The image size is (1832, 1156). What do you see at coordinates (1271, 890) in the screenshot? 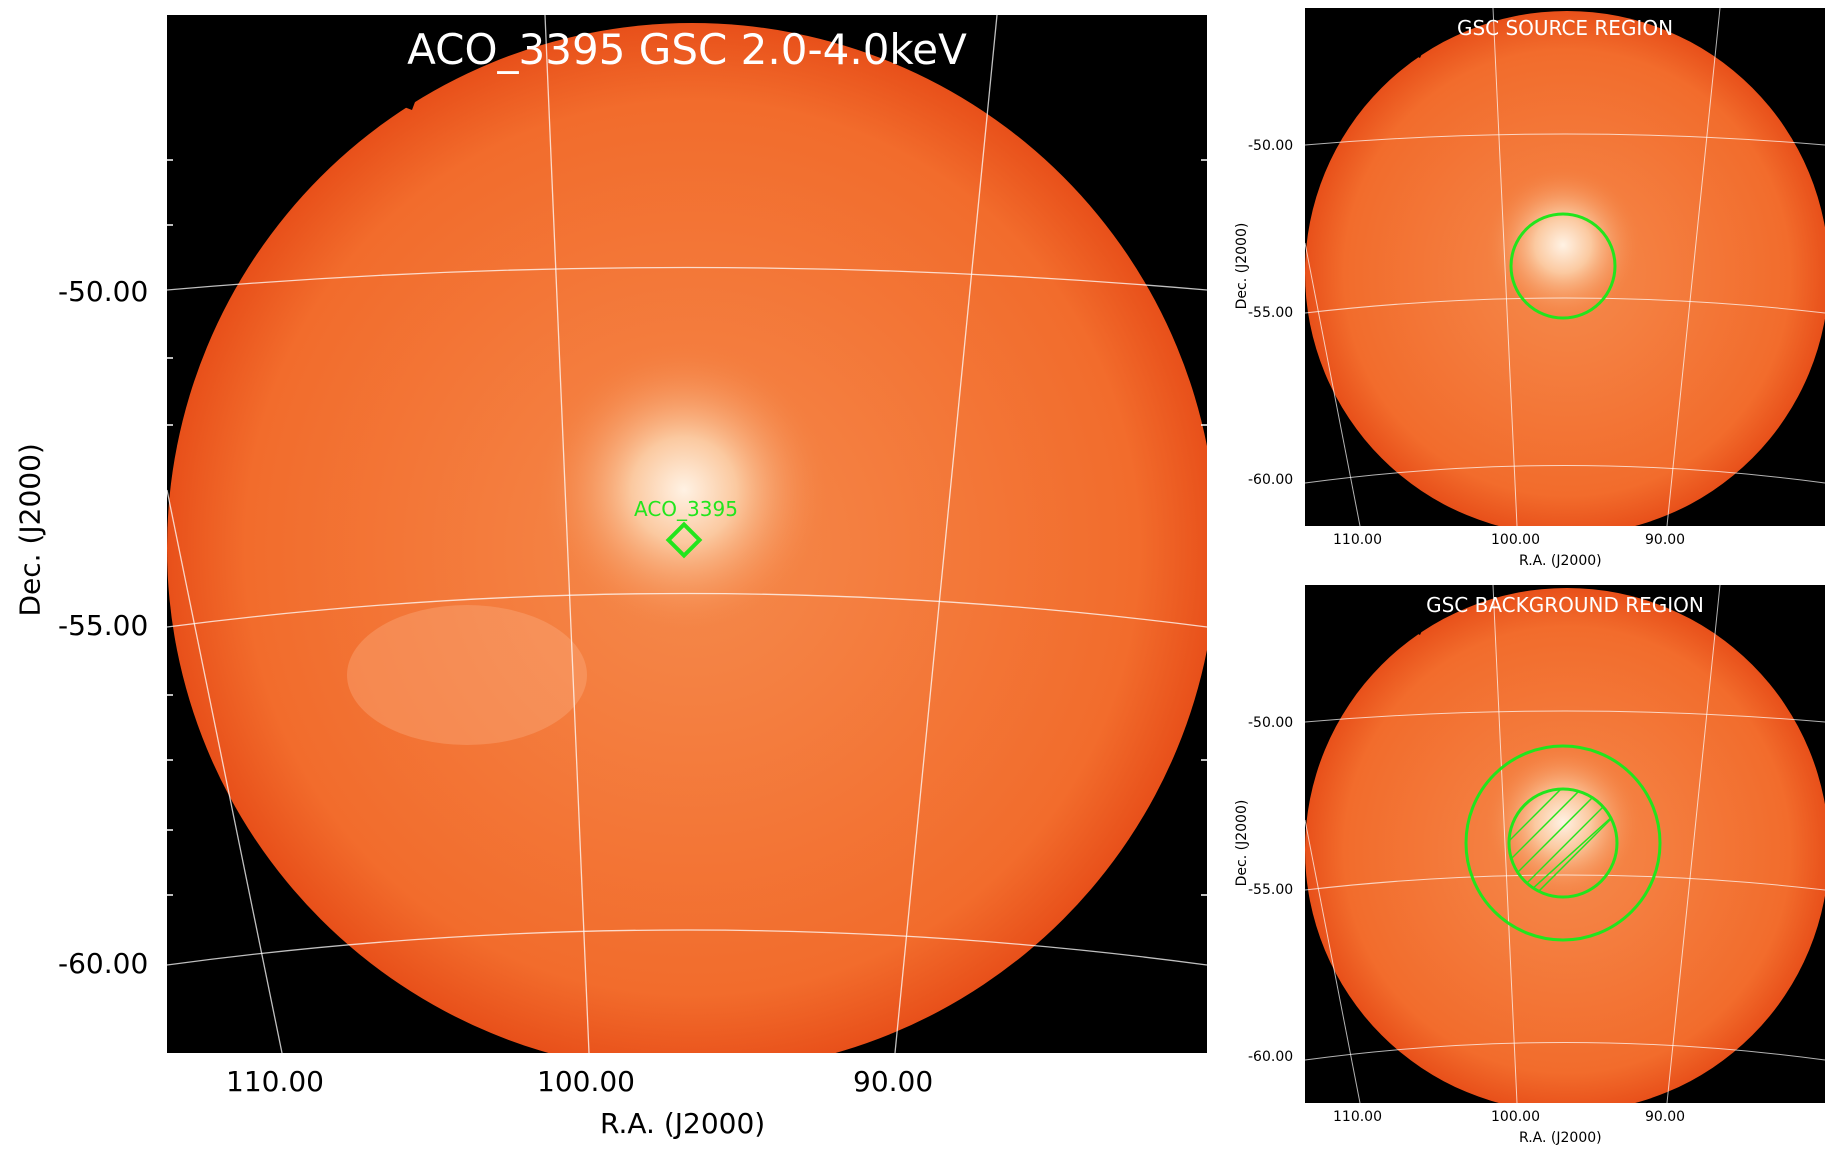
I see `bkg-ytick-2: -55.00` at bounding box center [1271, 890].